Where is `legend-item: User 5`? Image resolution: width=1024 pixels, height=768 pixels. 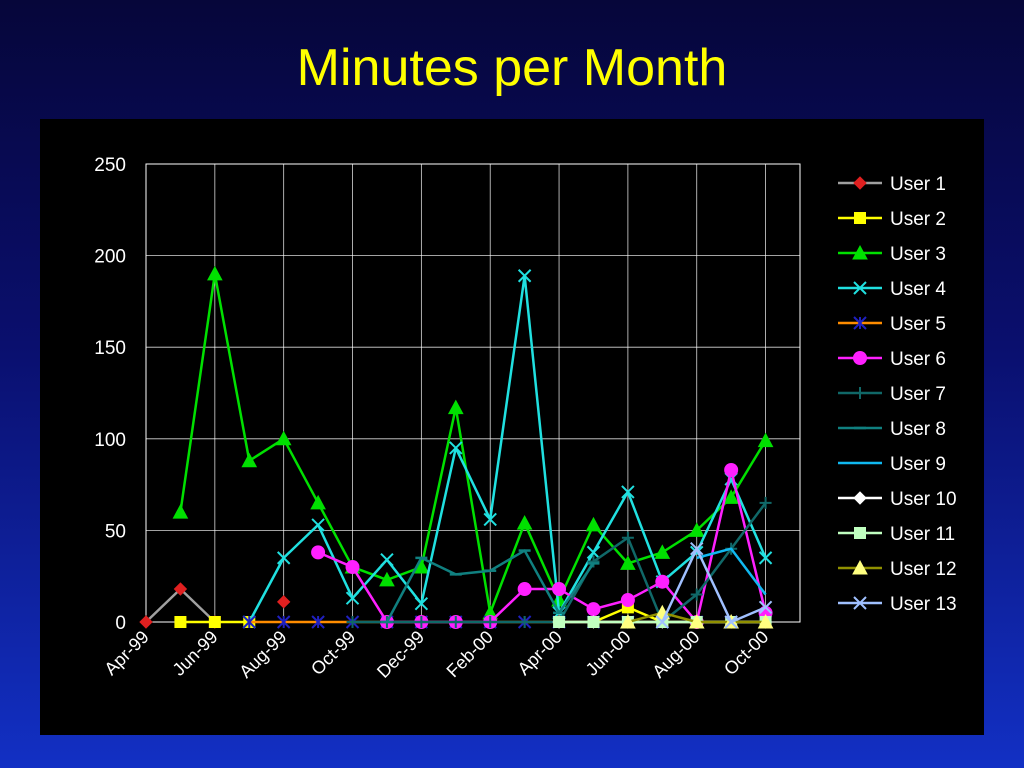
legend-item: User 5 is located at coordinates (892, 324).